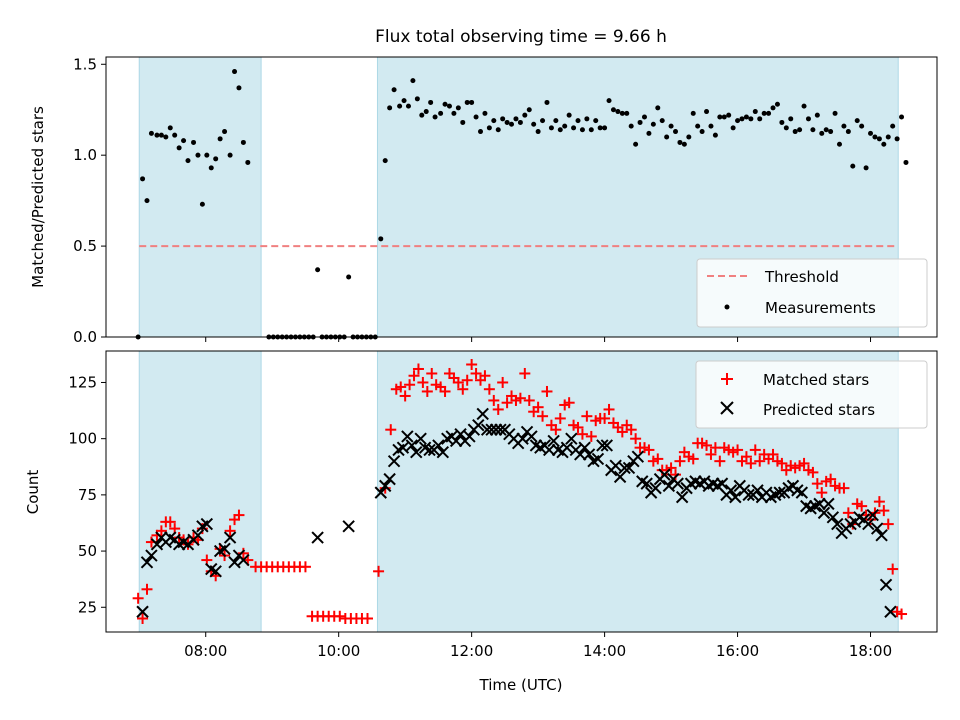 The image size is (960, 720). What do you see at coordinates (87, 607) in the screenshot?
I see `bottom-y-tick-label: 25` at bounding box center [87, 607].